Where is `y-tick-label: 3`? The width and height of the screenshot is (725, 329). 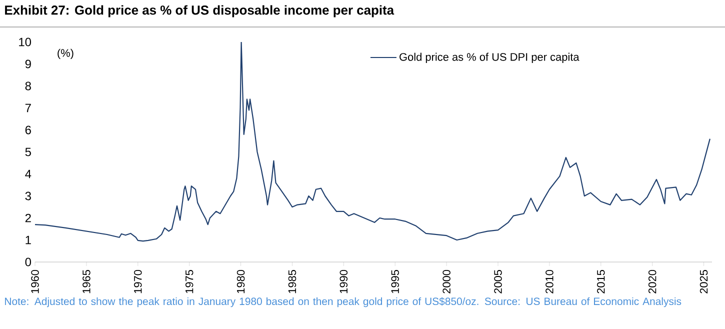
y-tick-label: 3 is located at coordinates (28, 196).